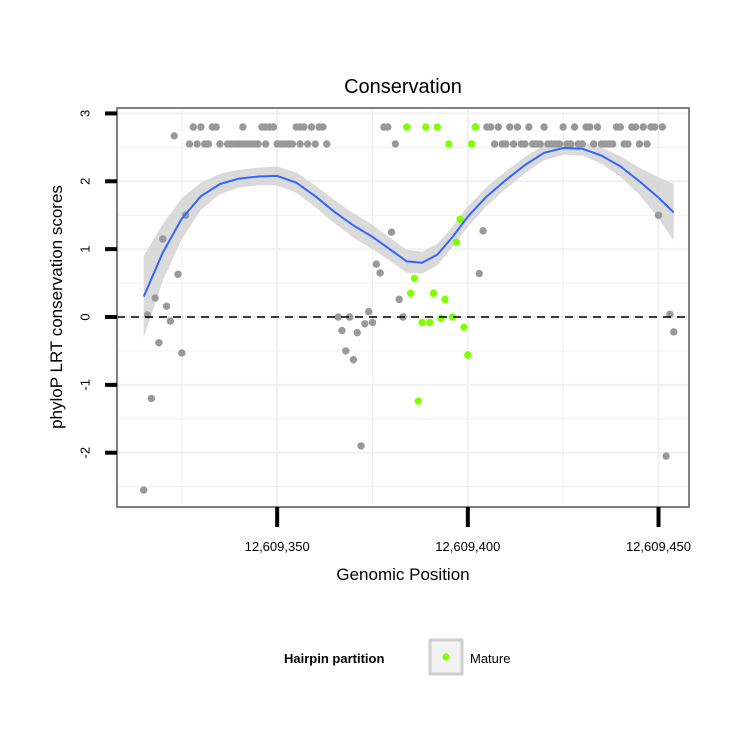 This screenshot has height=750, width=750. What do you see at coordinates (446, 657) in the screenshot?
I see `legend-key-mature-dot` at bounding box center [446, 657].